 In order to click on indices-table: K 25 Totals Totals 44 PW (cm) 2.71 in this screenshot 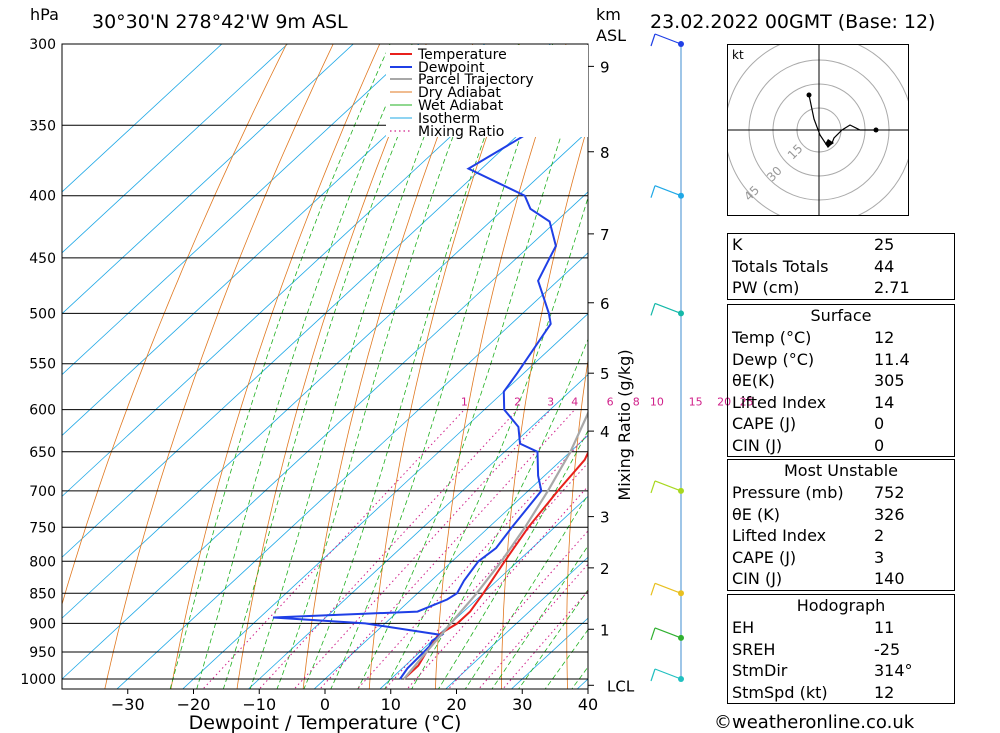, I will do `click(841, 266)`.